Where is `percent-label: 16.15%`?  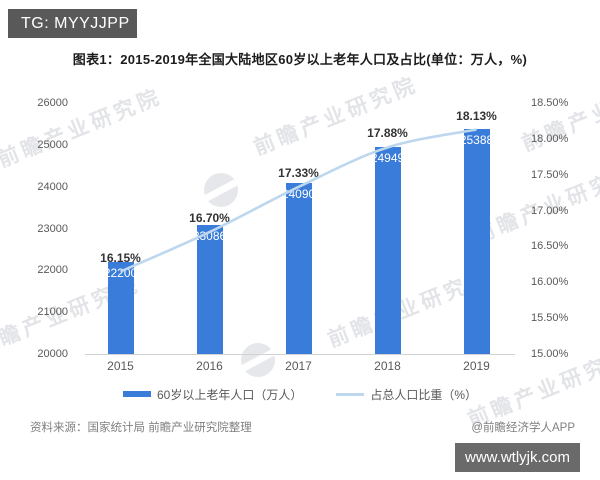 percent-label: 16.15% is located at coordinates (120, 257).